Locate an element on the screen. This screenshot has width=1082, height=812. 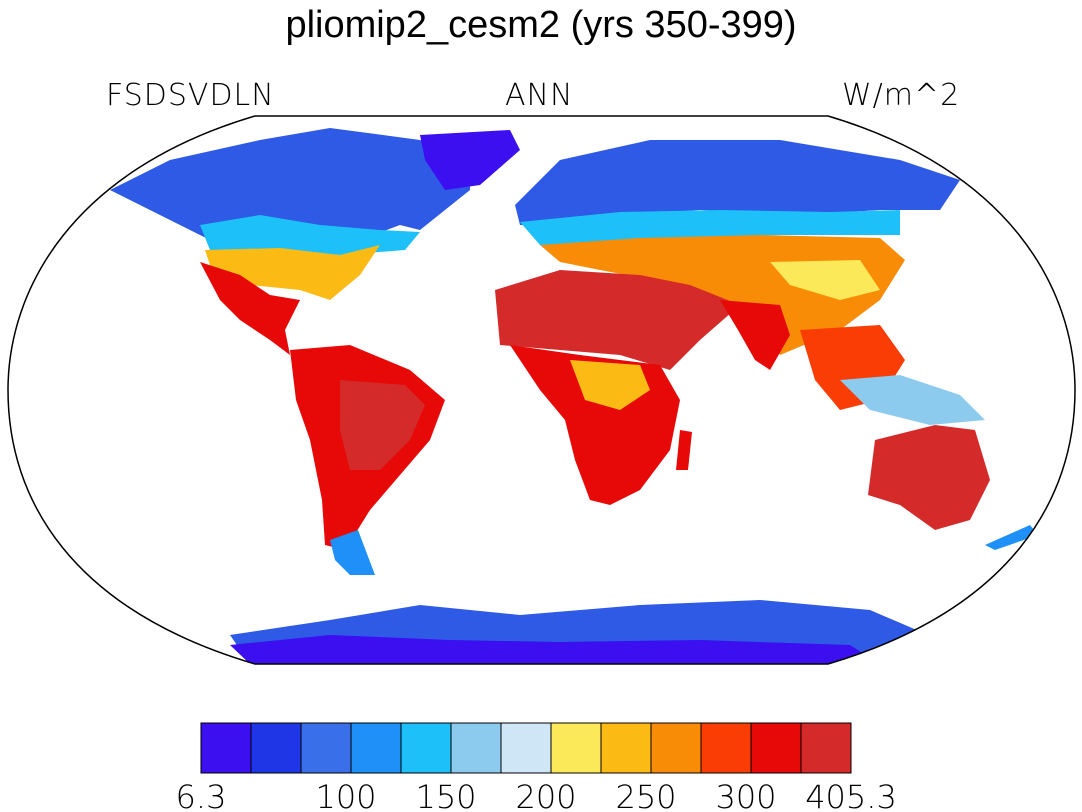
eurasia-cold is located at coordinates (737, 182).